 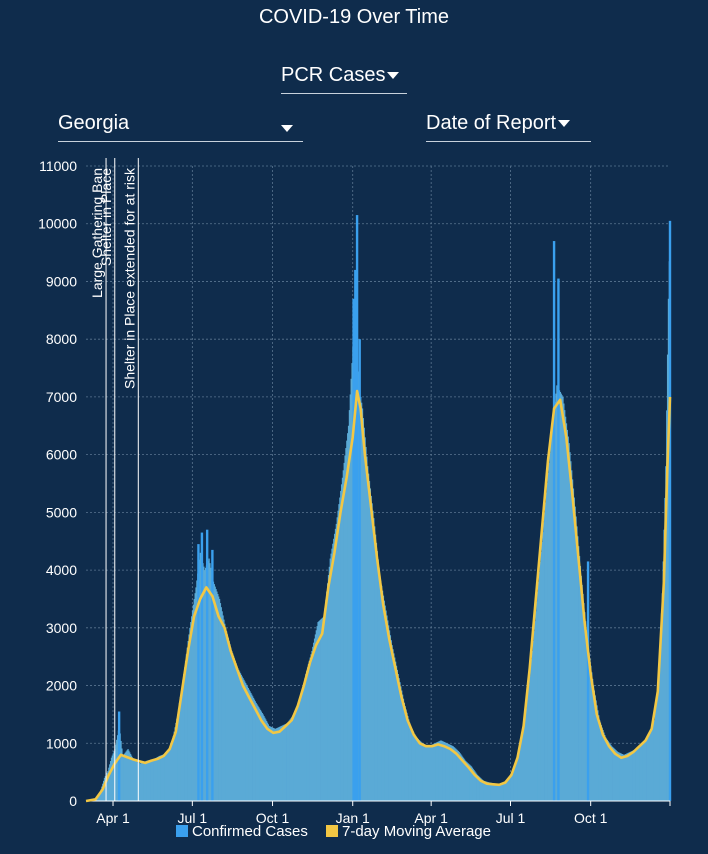 What do you see at coordinates (180, 127) in the screenshot?
I see `region-dropdown: Georgia` at bounding box center [180, 127].